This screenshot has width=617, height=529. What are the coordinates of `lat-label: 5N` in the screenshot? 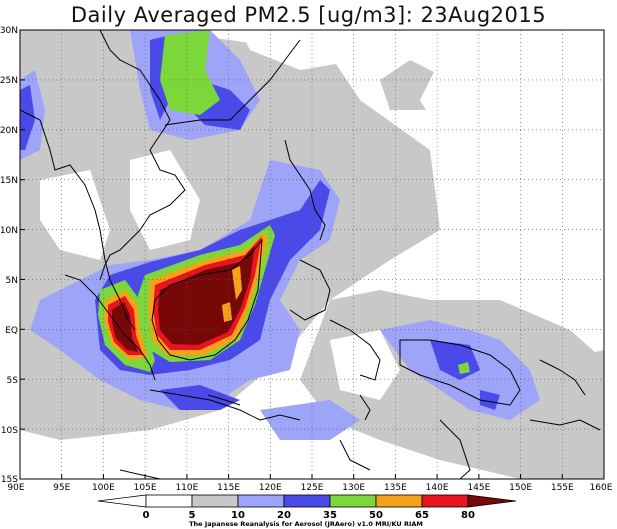 It's located at (12, 281).